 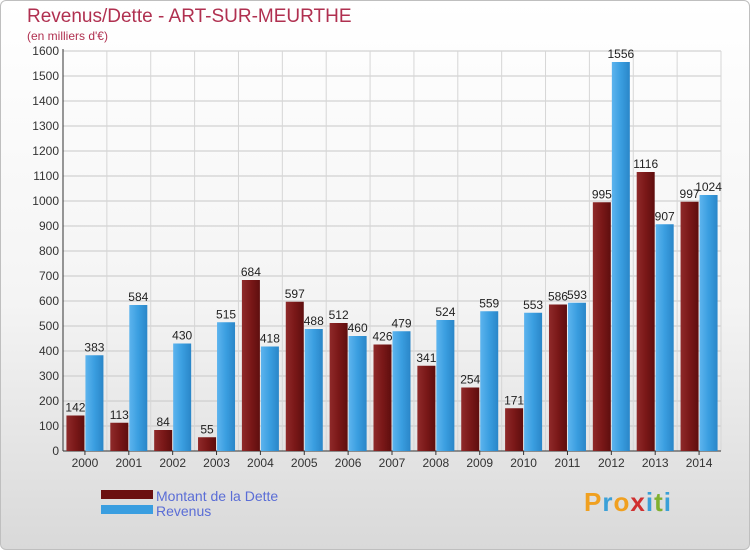 What do you see at coordinates (94, 347) in the screenshot?
I see `data-label-revenus: 383` at bounding box center [94, 347].